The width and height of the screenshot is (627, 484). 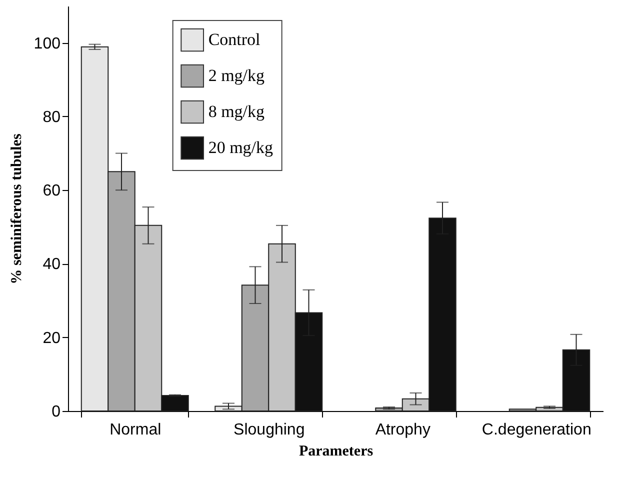 What do you see at coordinates (56, 412) in the screenshot?
I see `y-tick-label: 0` at bounding box center [56, 412].